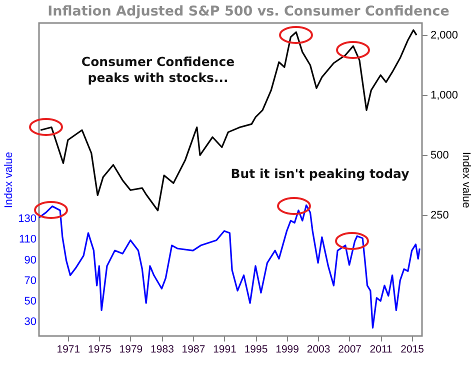 This screenshot has height=371, width=473. What do you see at coordinates (9, 180) in the screenshot?
I see `y-axis-title: Index value` at bounding box center [9, 180].